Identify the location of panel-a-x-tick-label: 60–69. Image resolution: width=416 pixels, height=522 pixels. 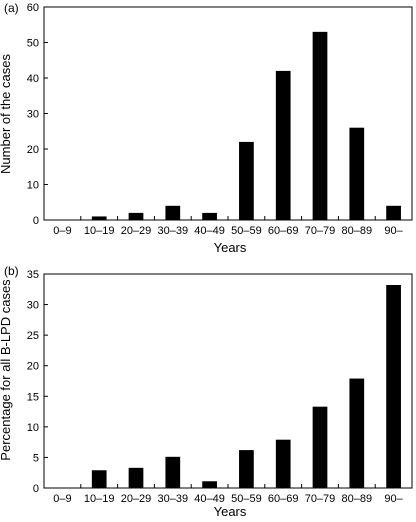
(283, 231).